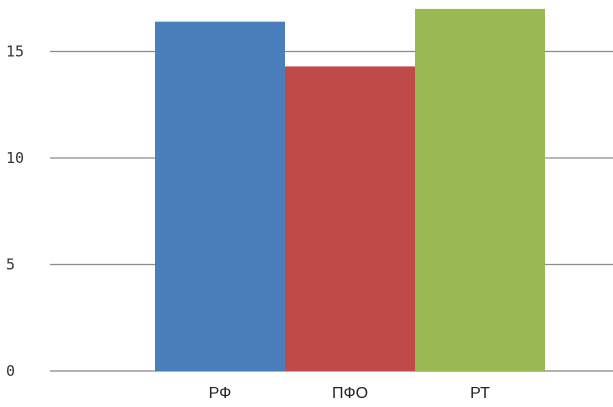 Image resolution: width=613 pixels, height=407 pixels. I want to click on x-category-label: РФ, so click(220, 393).